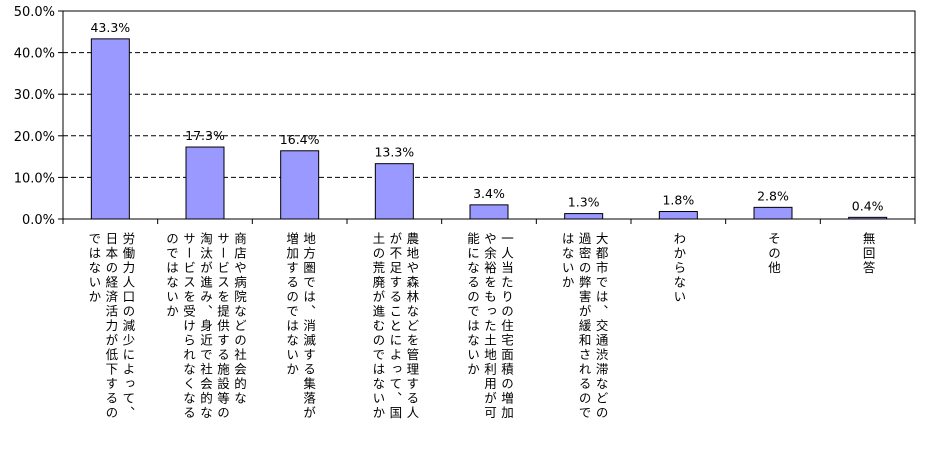  Describe the element at coordinates (34, 178) in the screenshot. I see `y-tick-label: 10.0%` at that location.